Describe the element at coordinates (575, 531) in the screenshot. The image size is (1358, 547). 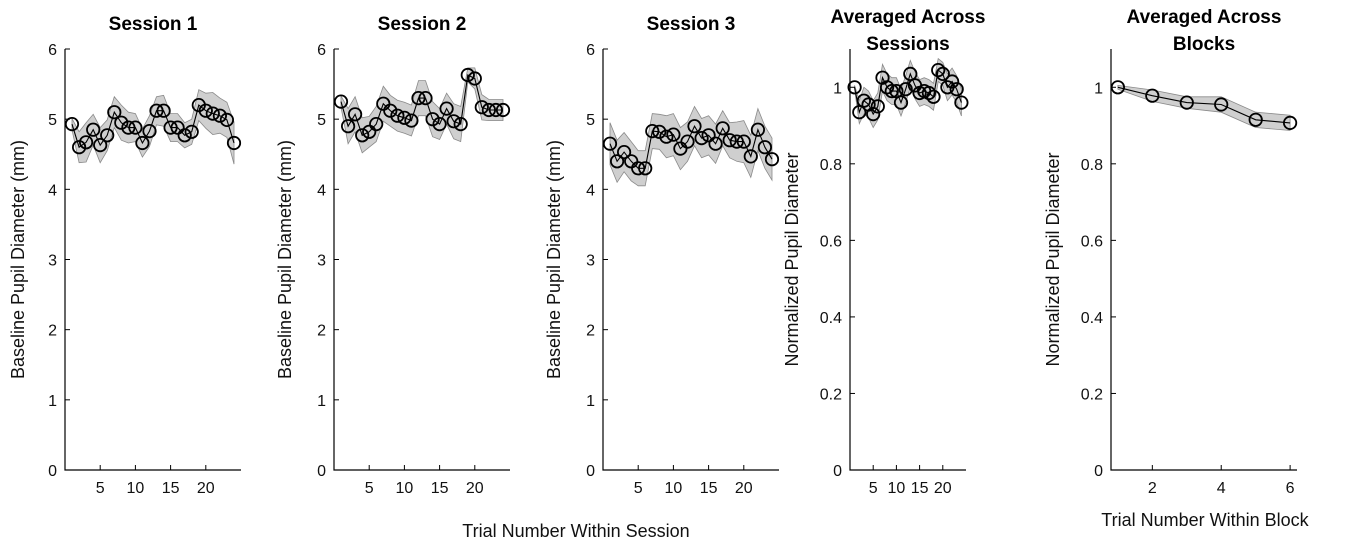
I see `x-axis-label-3: Trial Number Within Session` at that location.